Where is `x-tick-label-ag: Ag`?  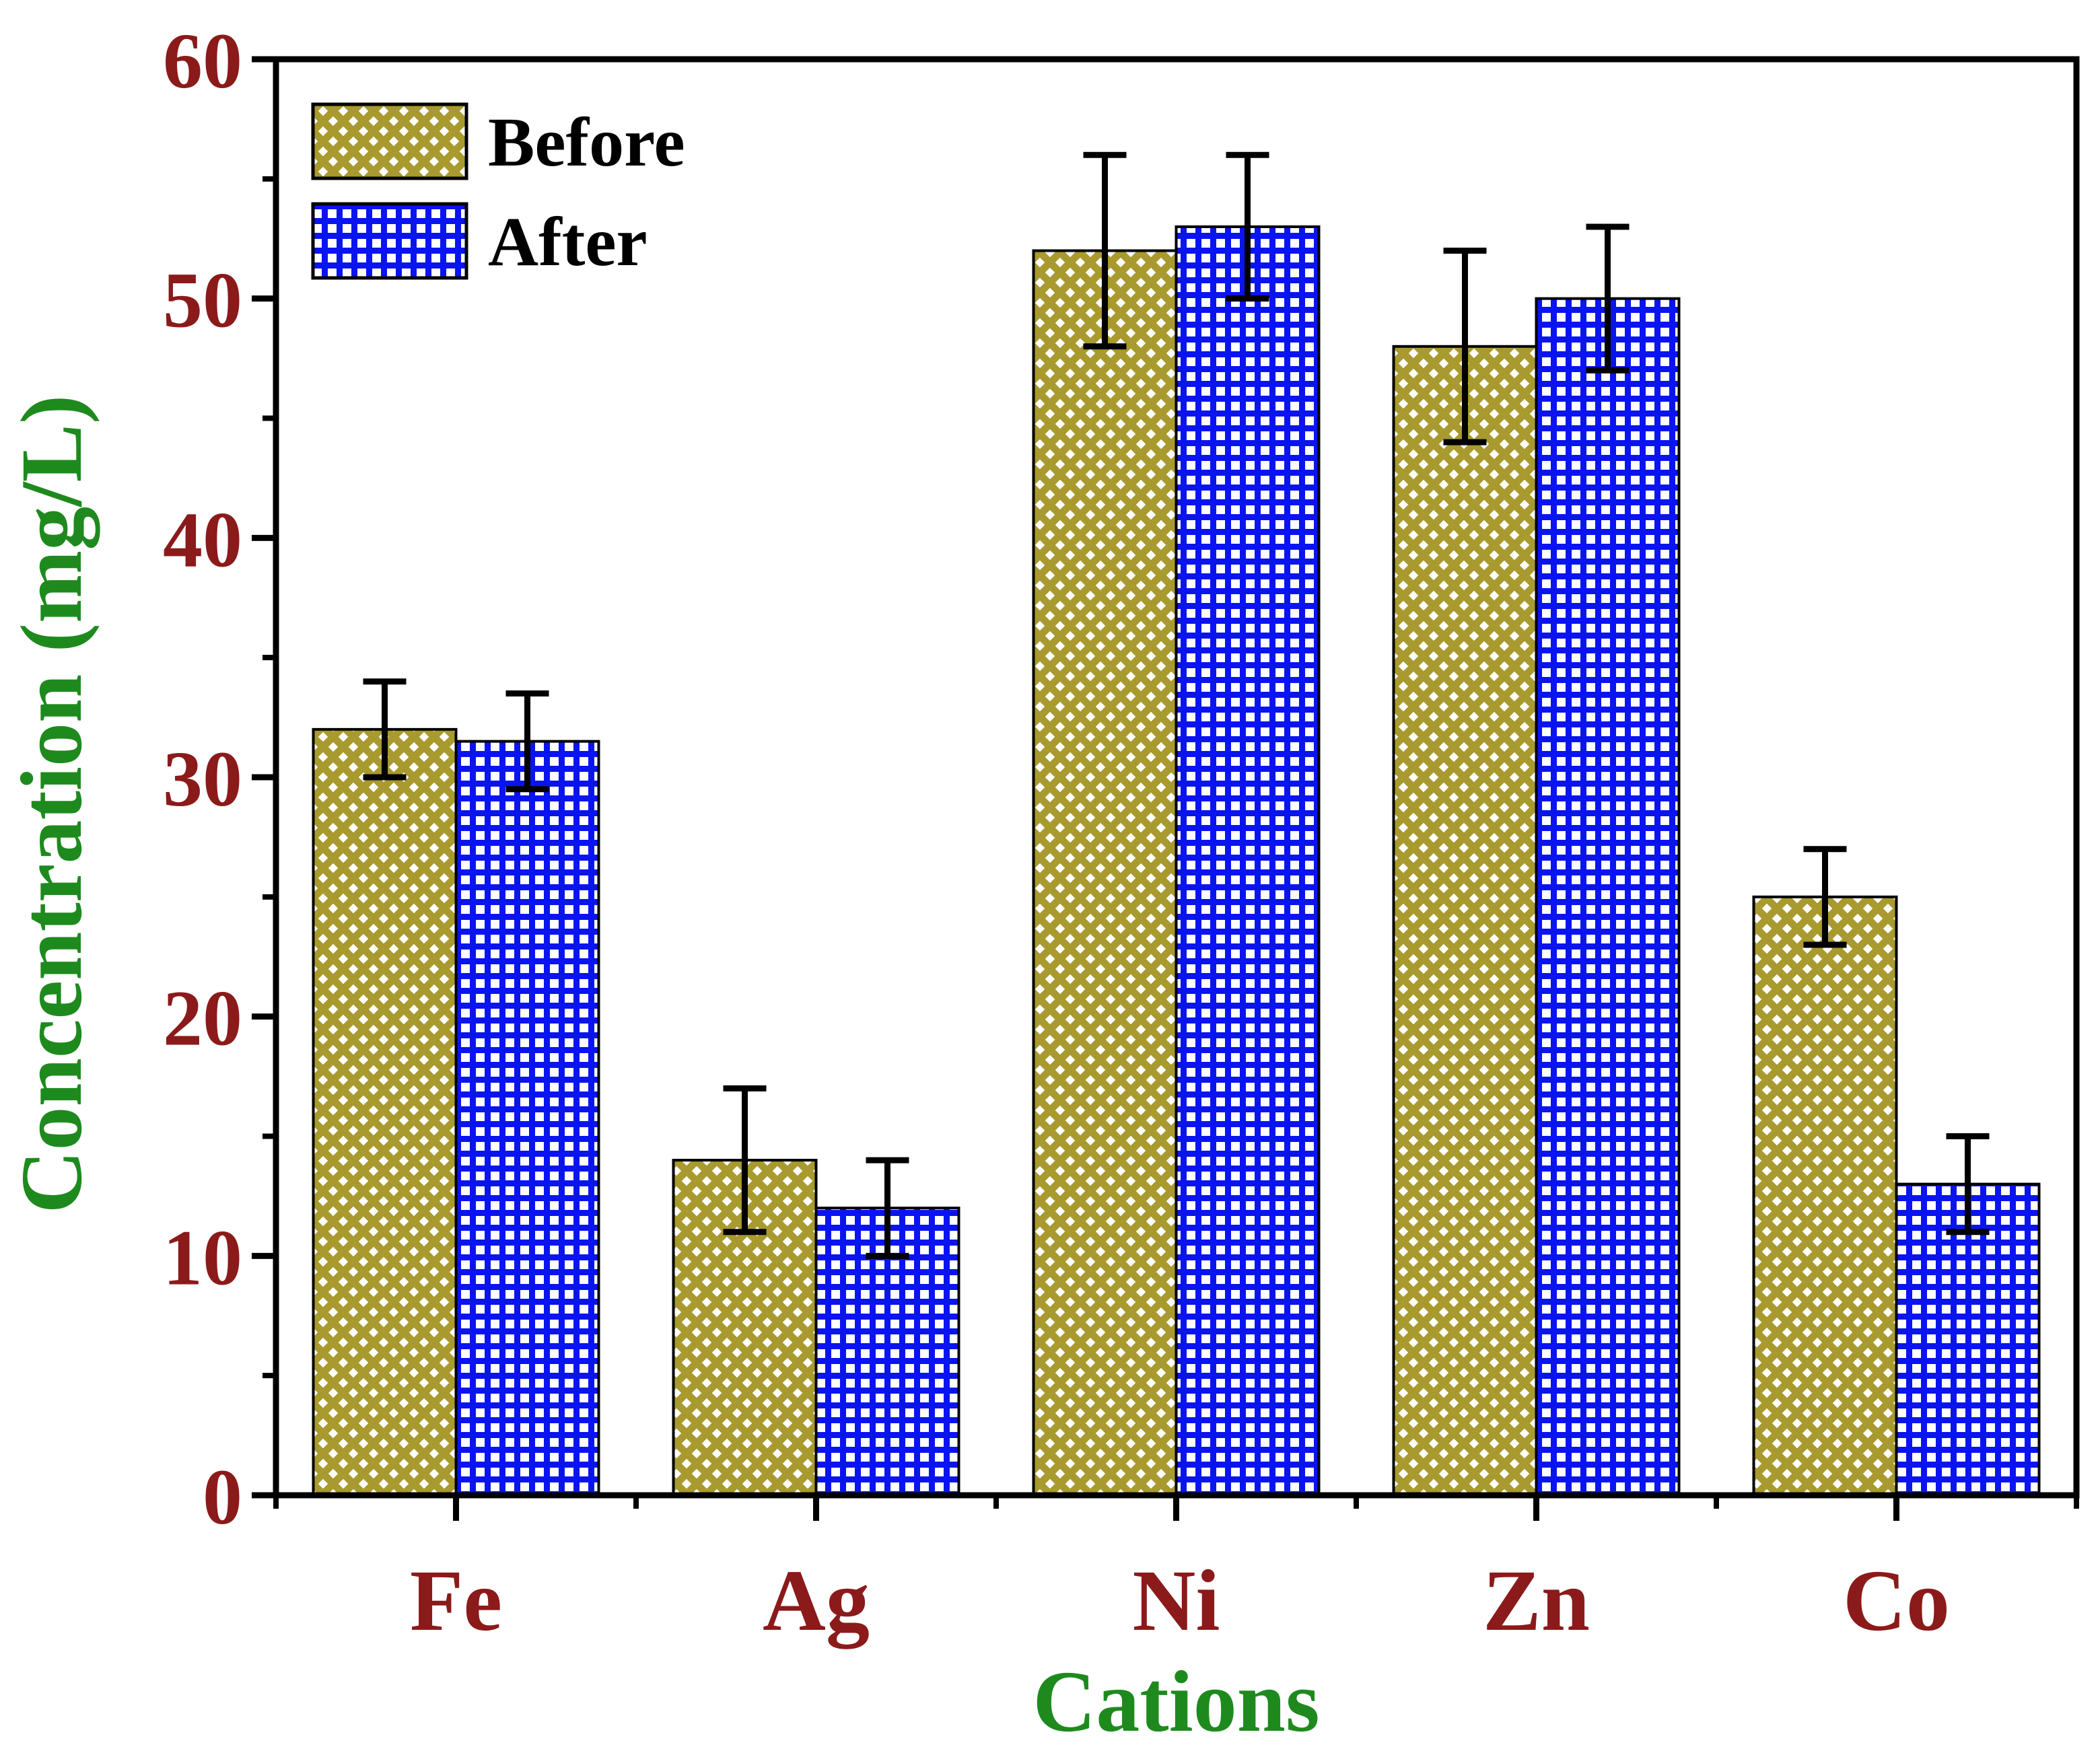
x-tick-label-ag: Ag is located at coordinates (817, 1600).